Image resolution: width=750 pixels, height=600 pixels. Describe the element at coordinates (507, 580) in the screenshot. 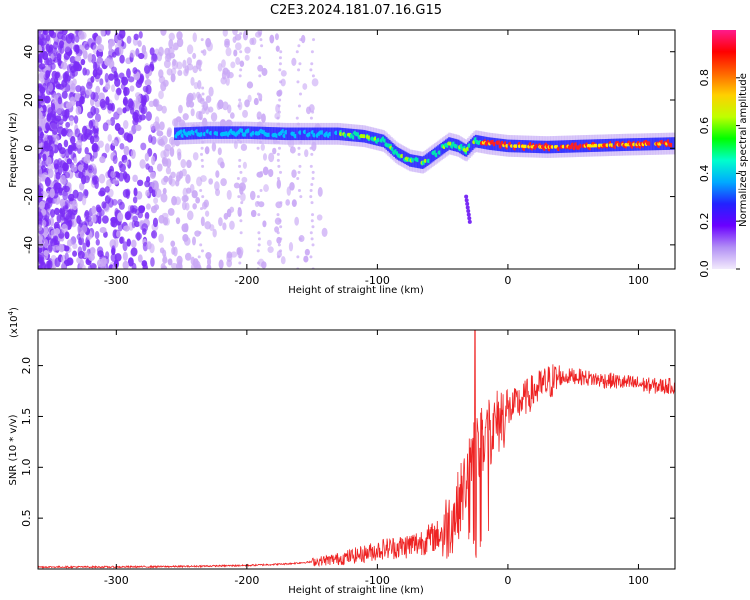

I see `snr-x-tick-label: 0` at that location.